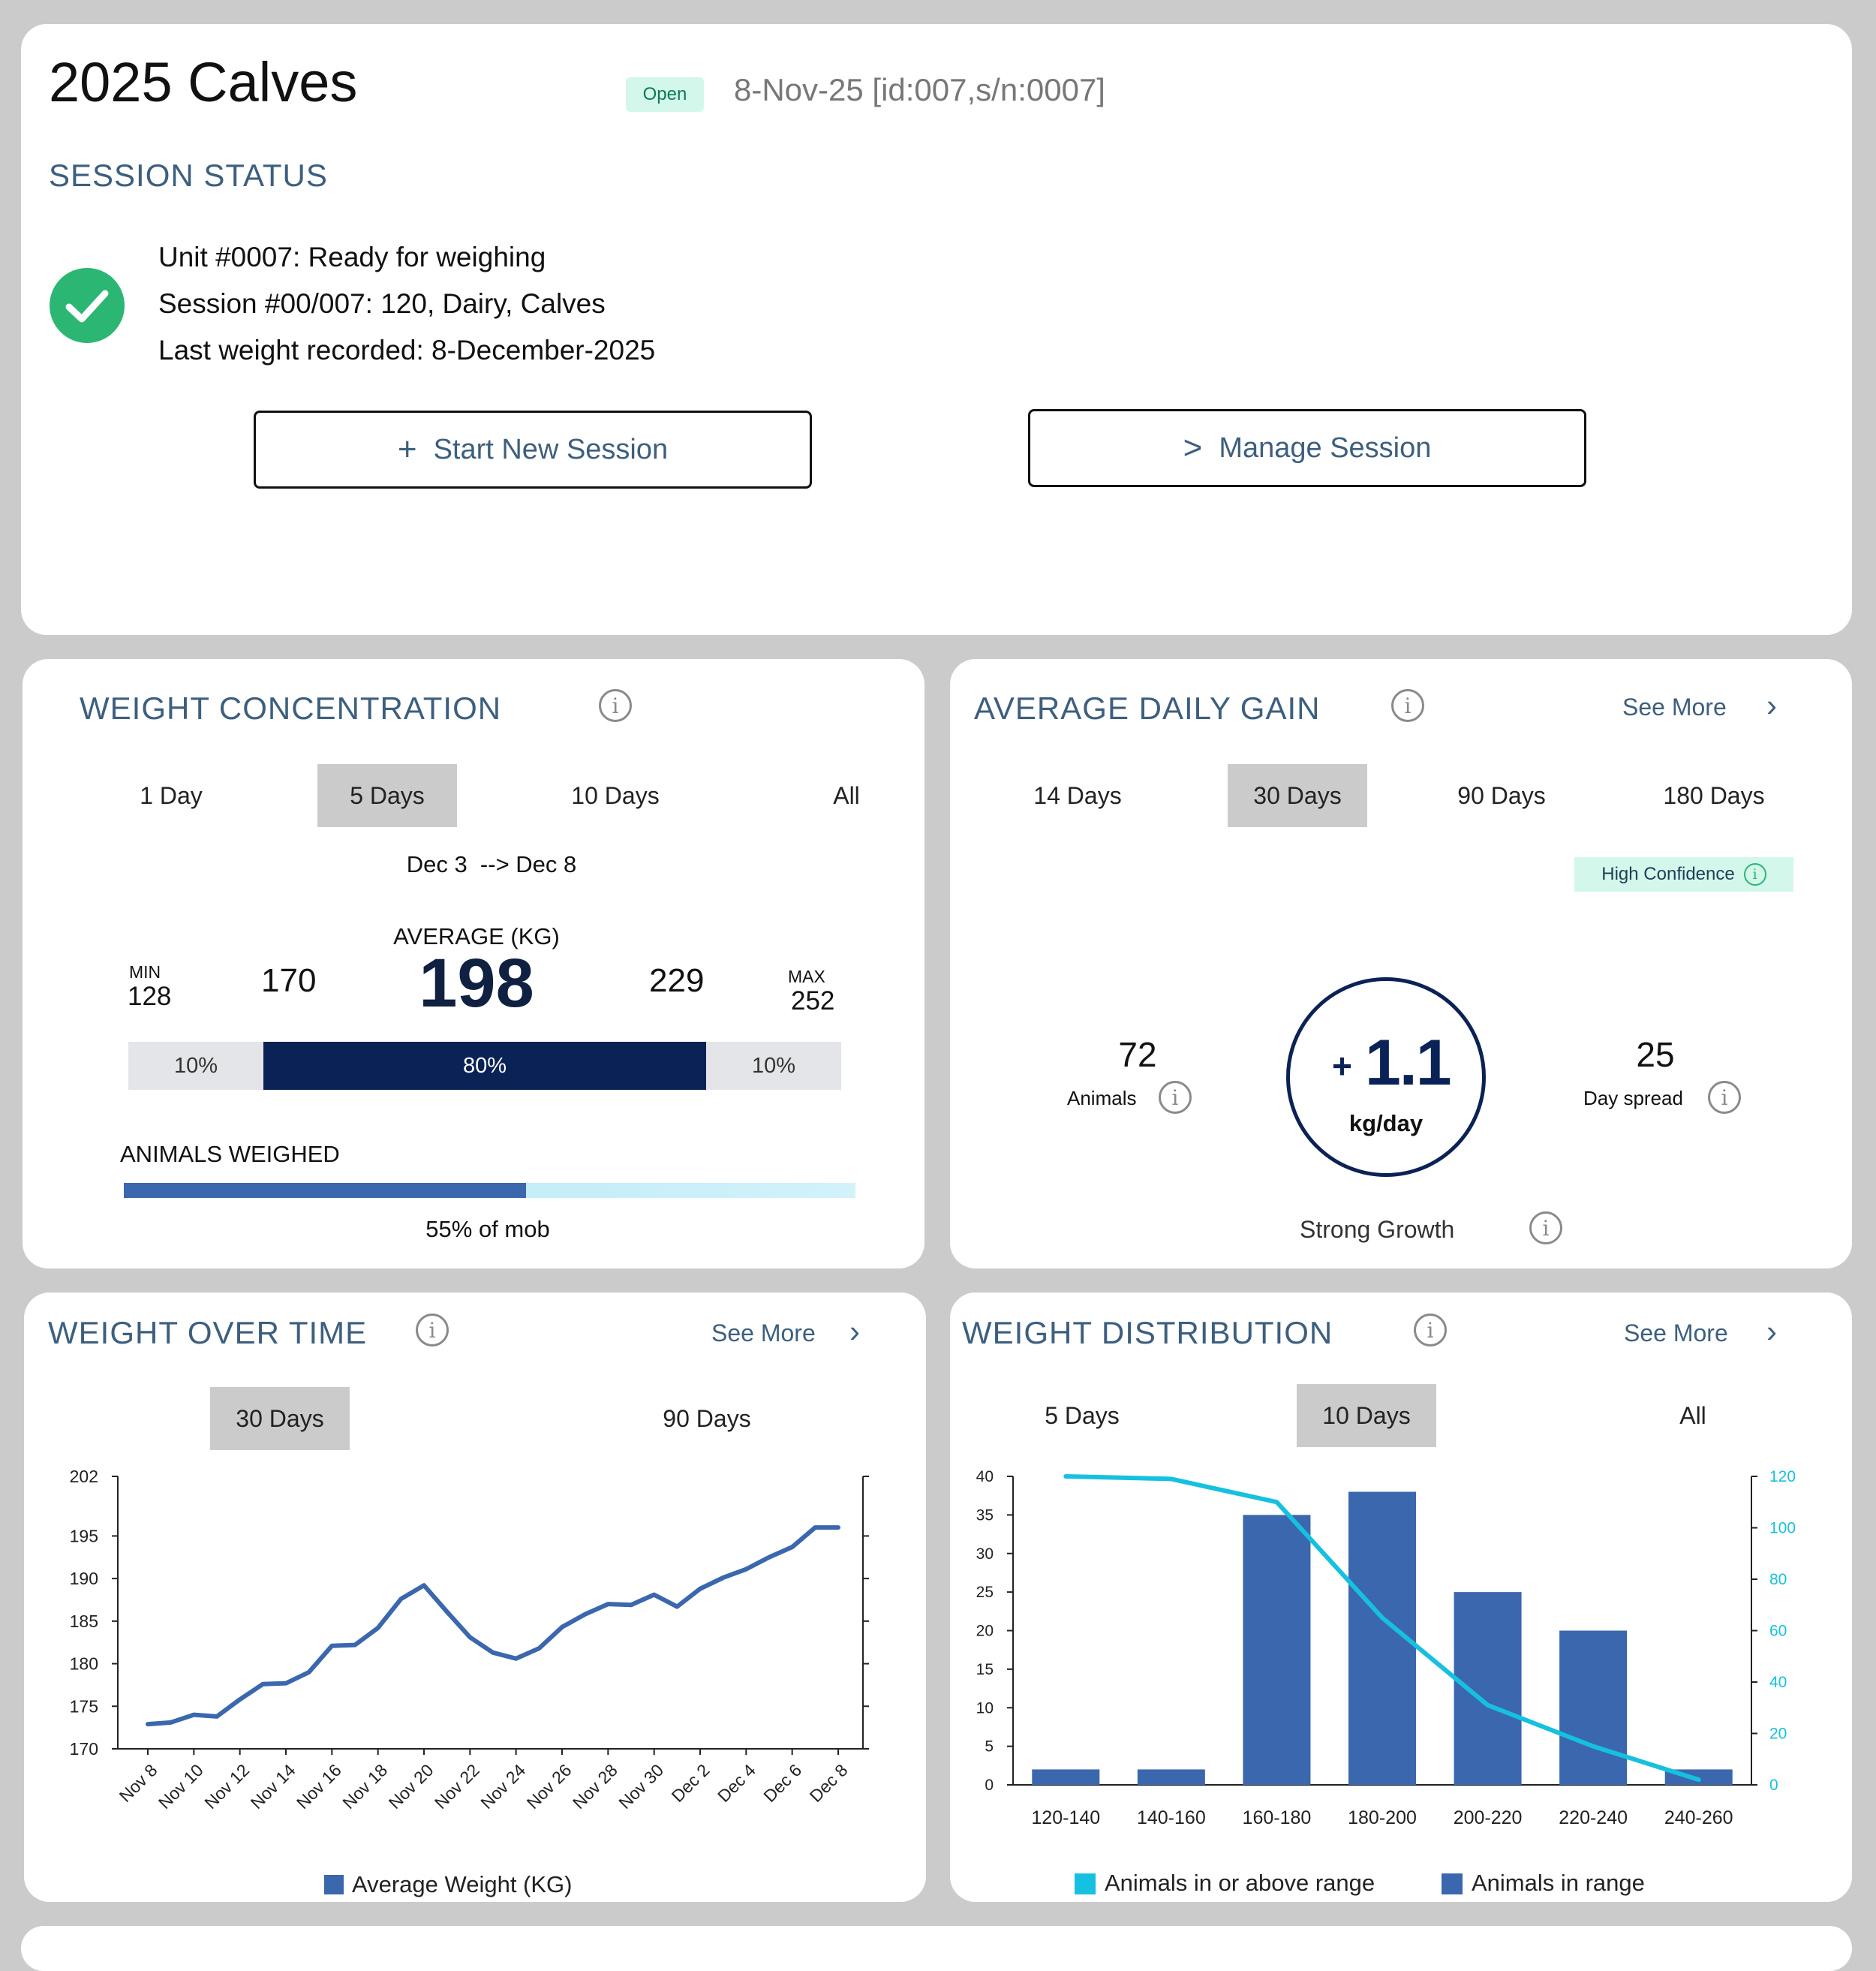  Describe the element at coordinates (1593, 1817) in the screenshot. I see `x-tick-label: 220-240` at that location.